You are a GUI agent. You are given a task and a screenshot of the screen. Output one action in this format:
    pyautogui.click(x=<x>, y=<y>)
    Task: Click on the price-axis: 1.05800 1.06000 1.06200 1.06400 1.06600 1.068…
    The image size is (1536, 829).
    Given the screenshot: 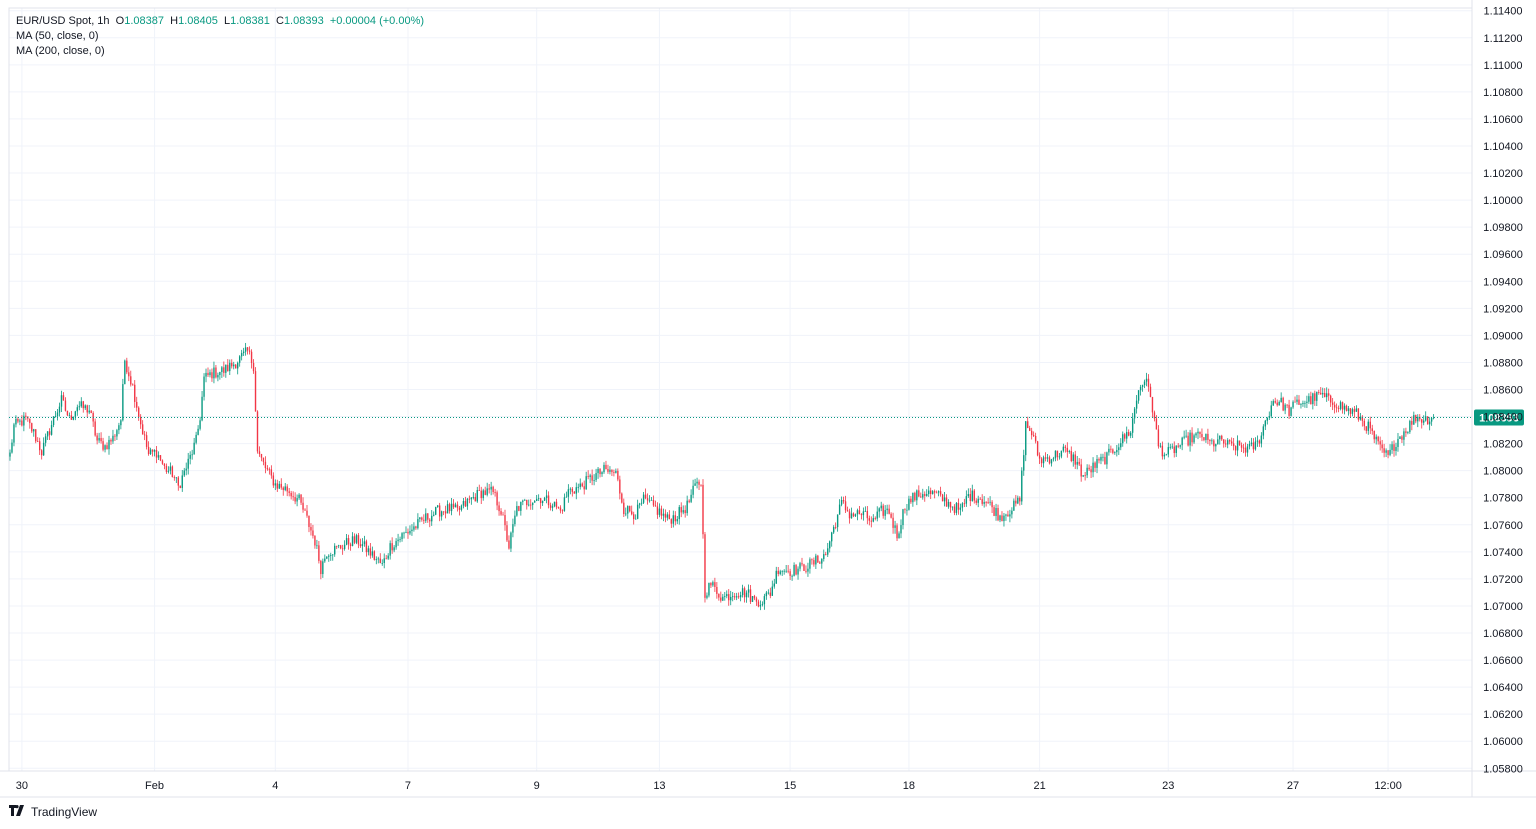 What is the action you would take?
    pyautogui.click(x=1503, y=391)
    